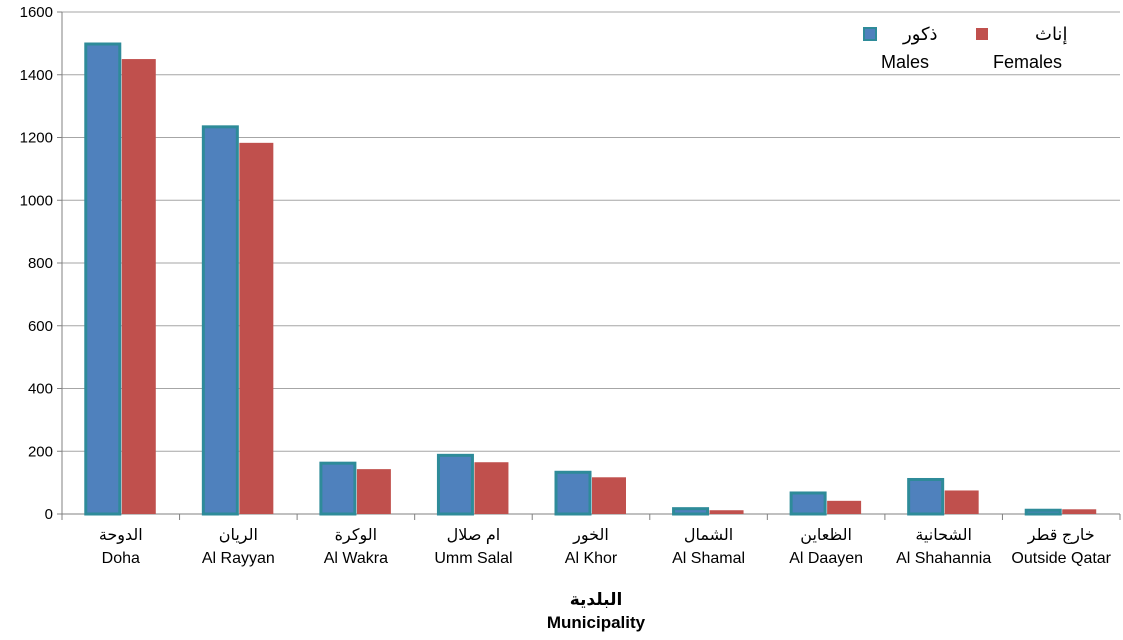 This screenshot has height=640, width=1123. Describe the element at coordinates (36, 75) in the screenshot. I see `y-tick-label: 1400` at that location.